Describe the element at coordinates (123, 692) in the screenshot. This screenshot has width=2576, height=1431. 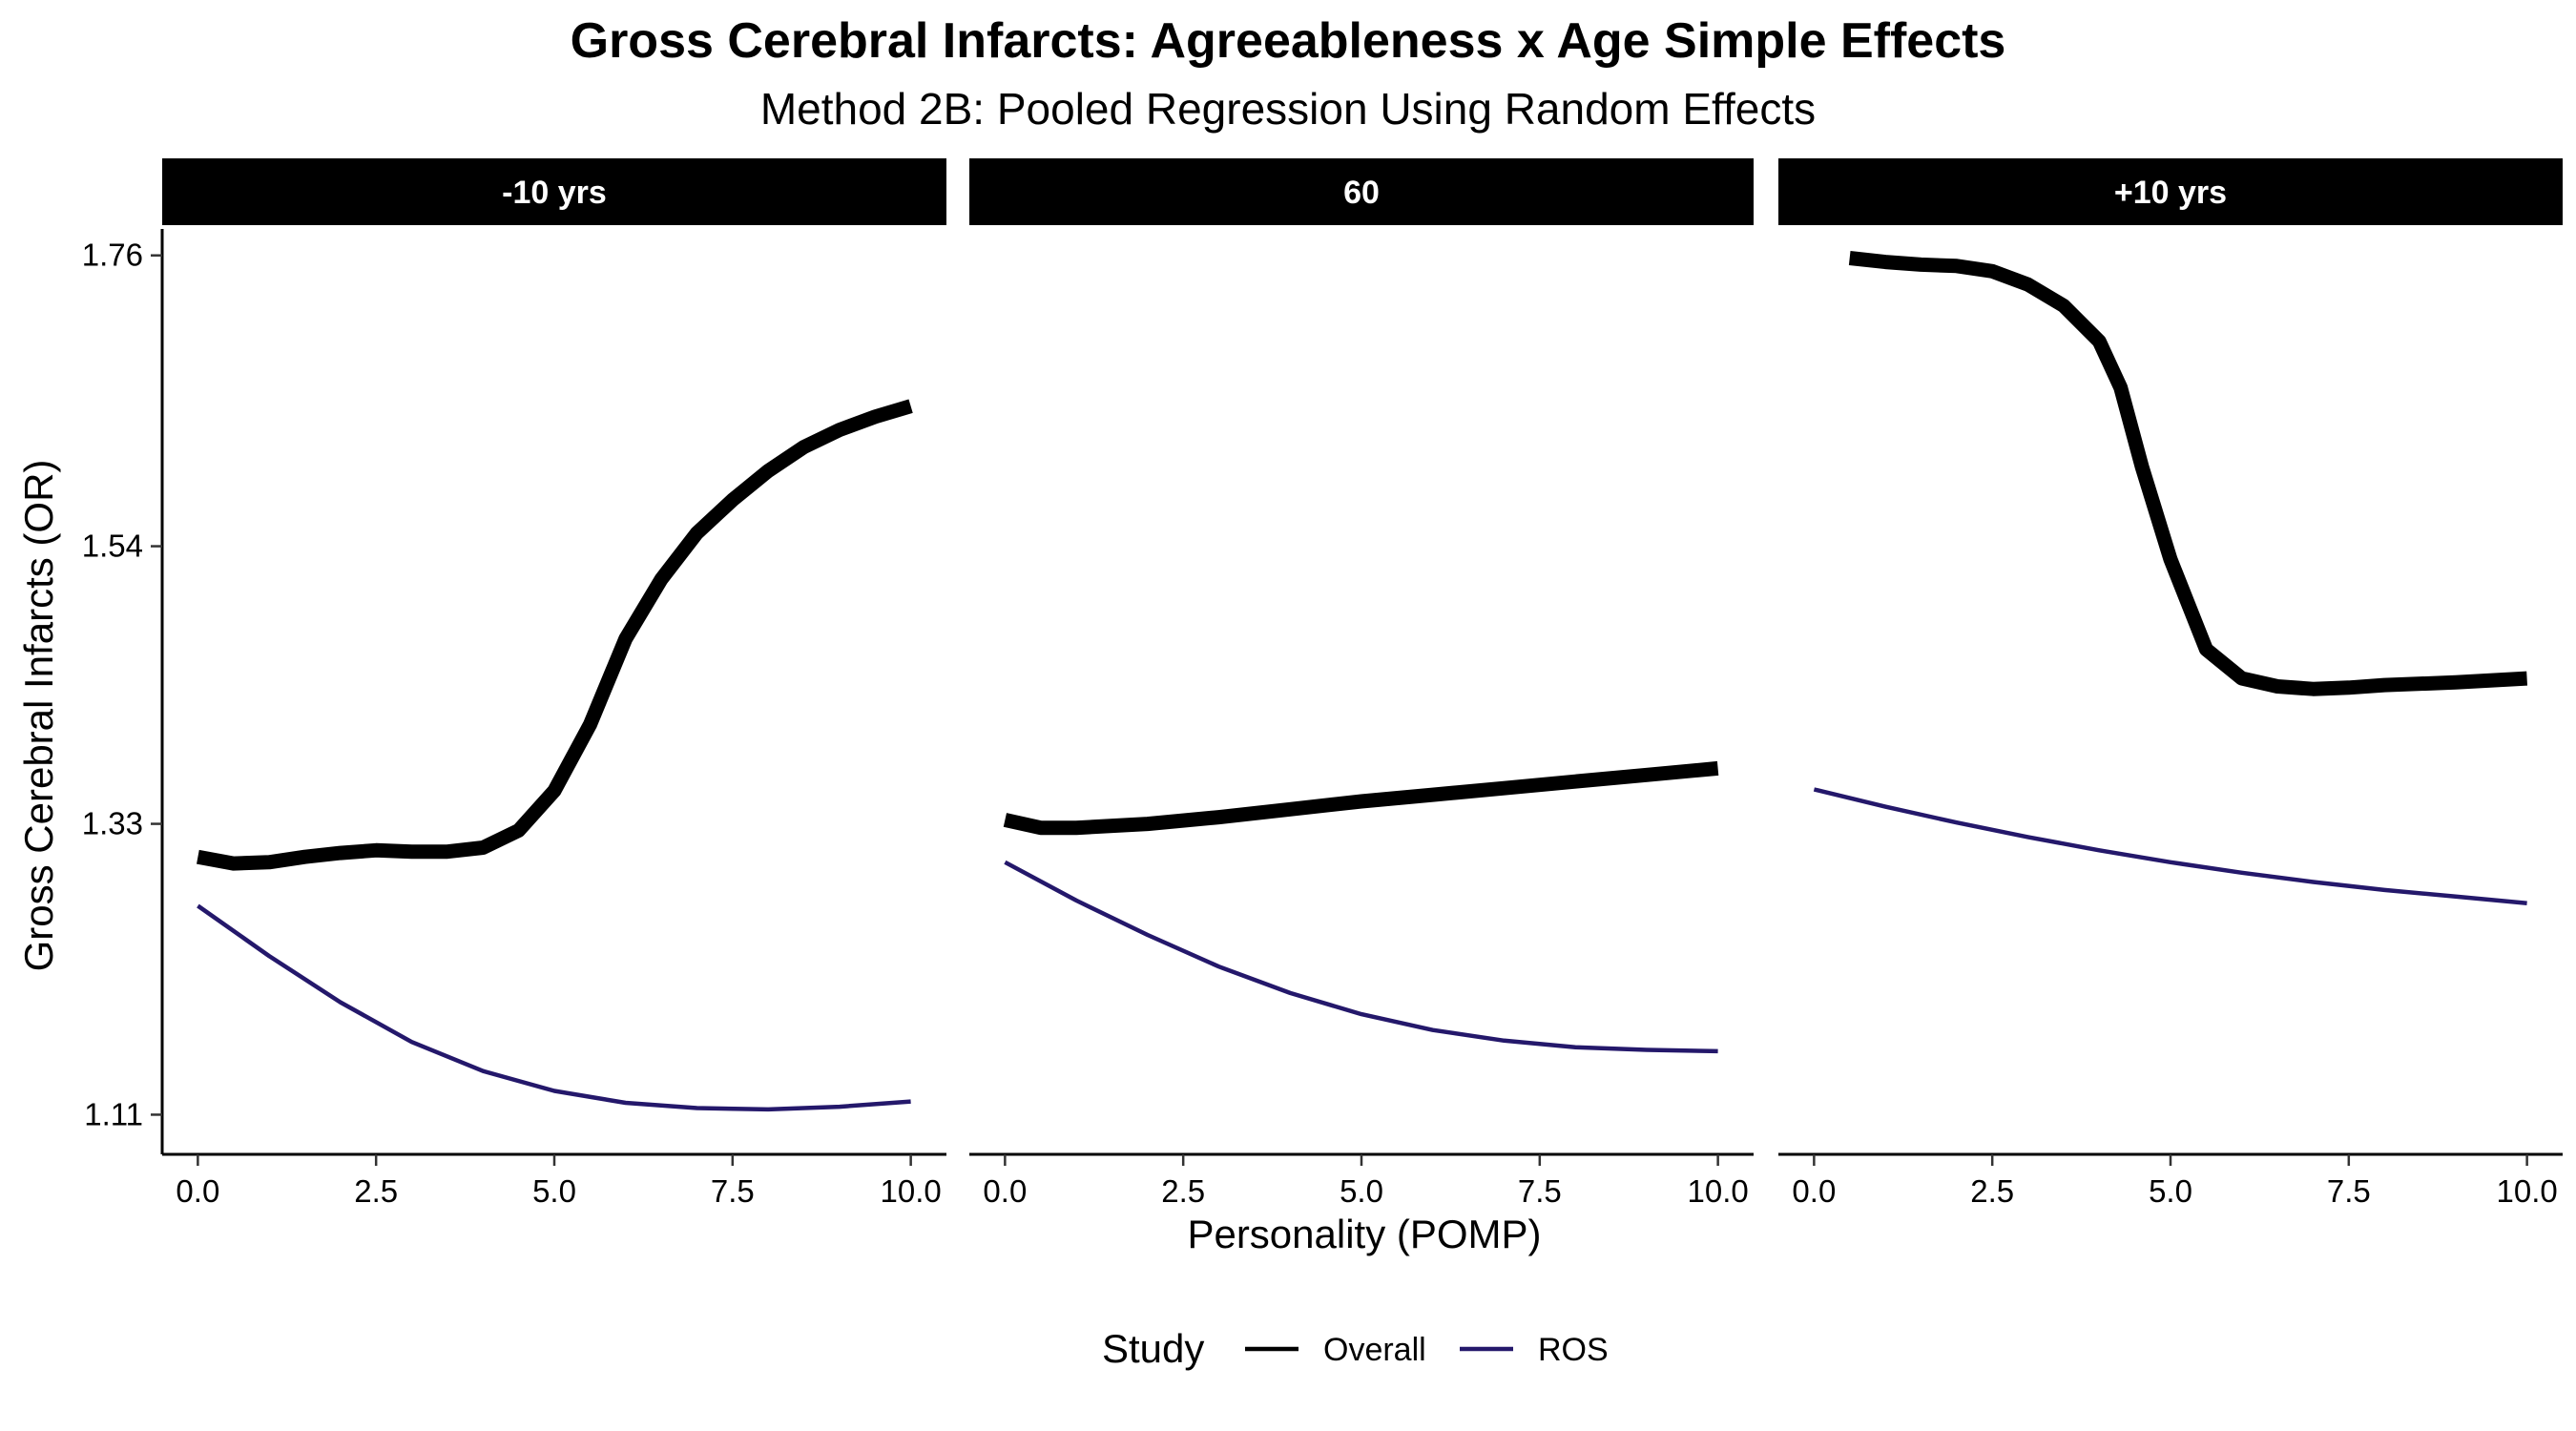
I see `y-axis: 1.11 1.33 1.54 1.76` at that location.